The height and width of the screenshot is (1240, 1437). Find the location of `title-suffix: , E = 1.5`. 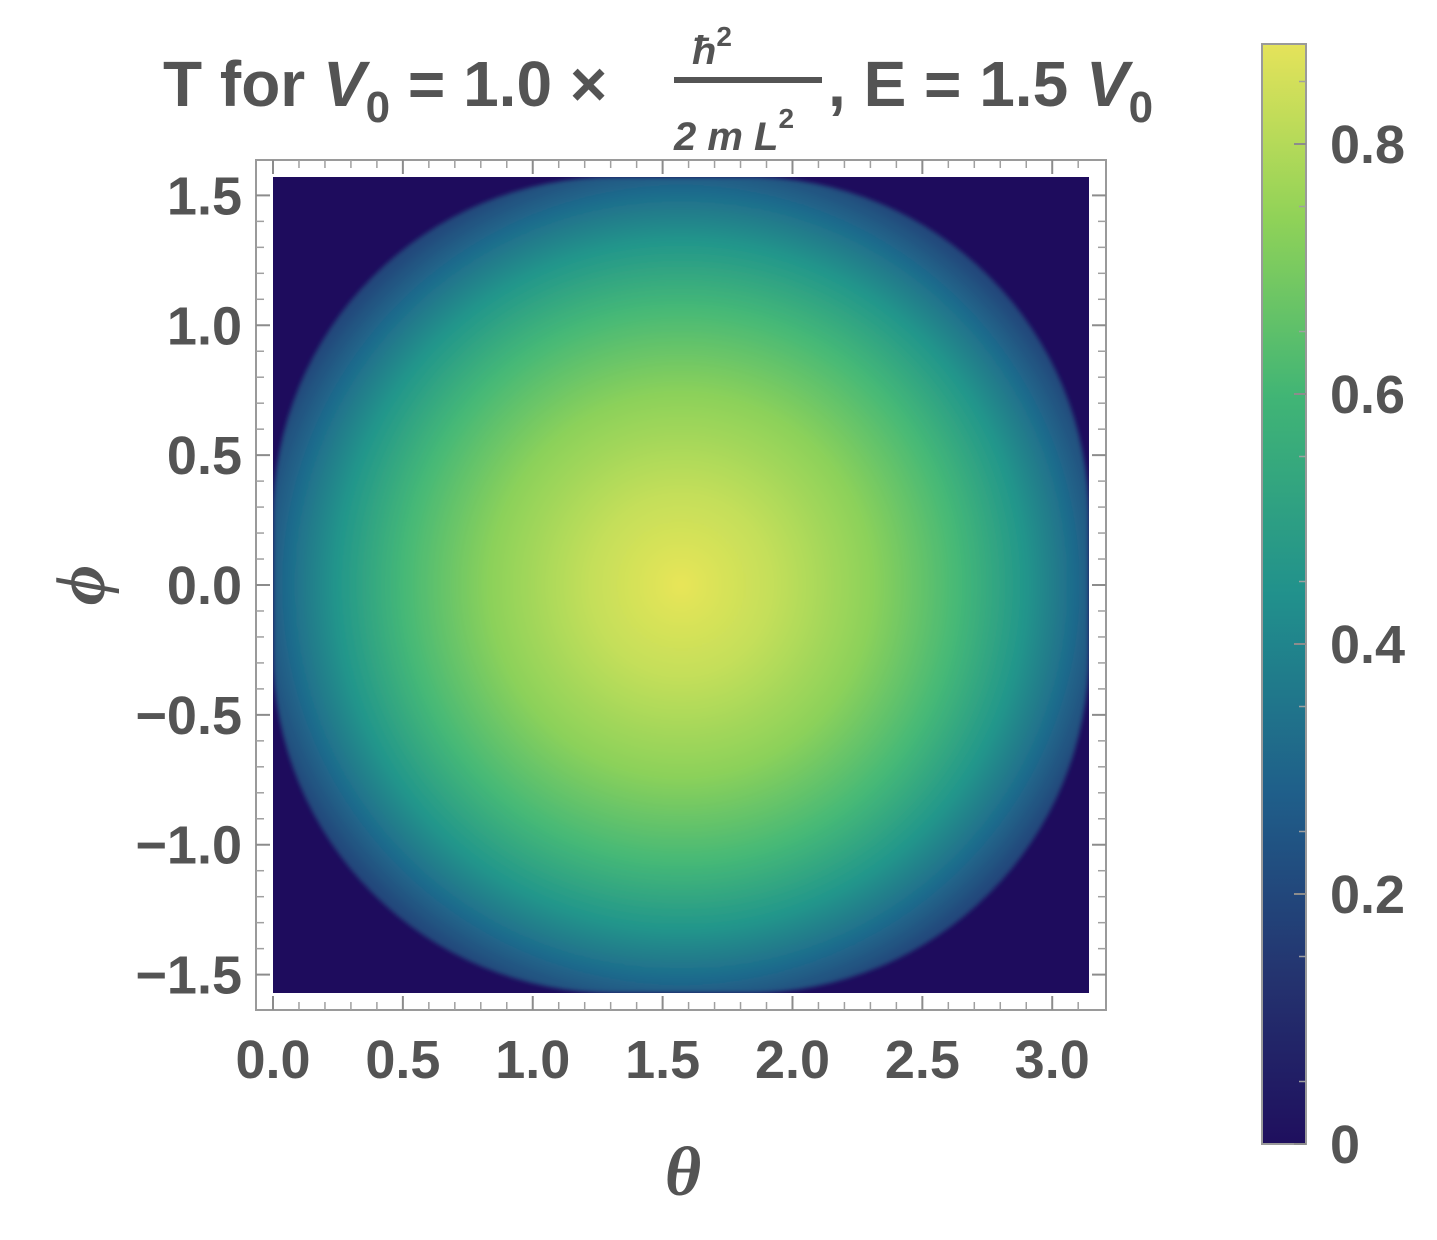

title-suffix: , E = 1.5 is located at coordinates (957, 84).